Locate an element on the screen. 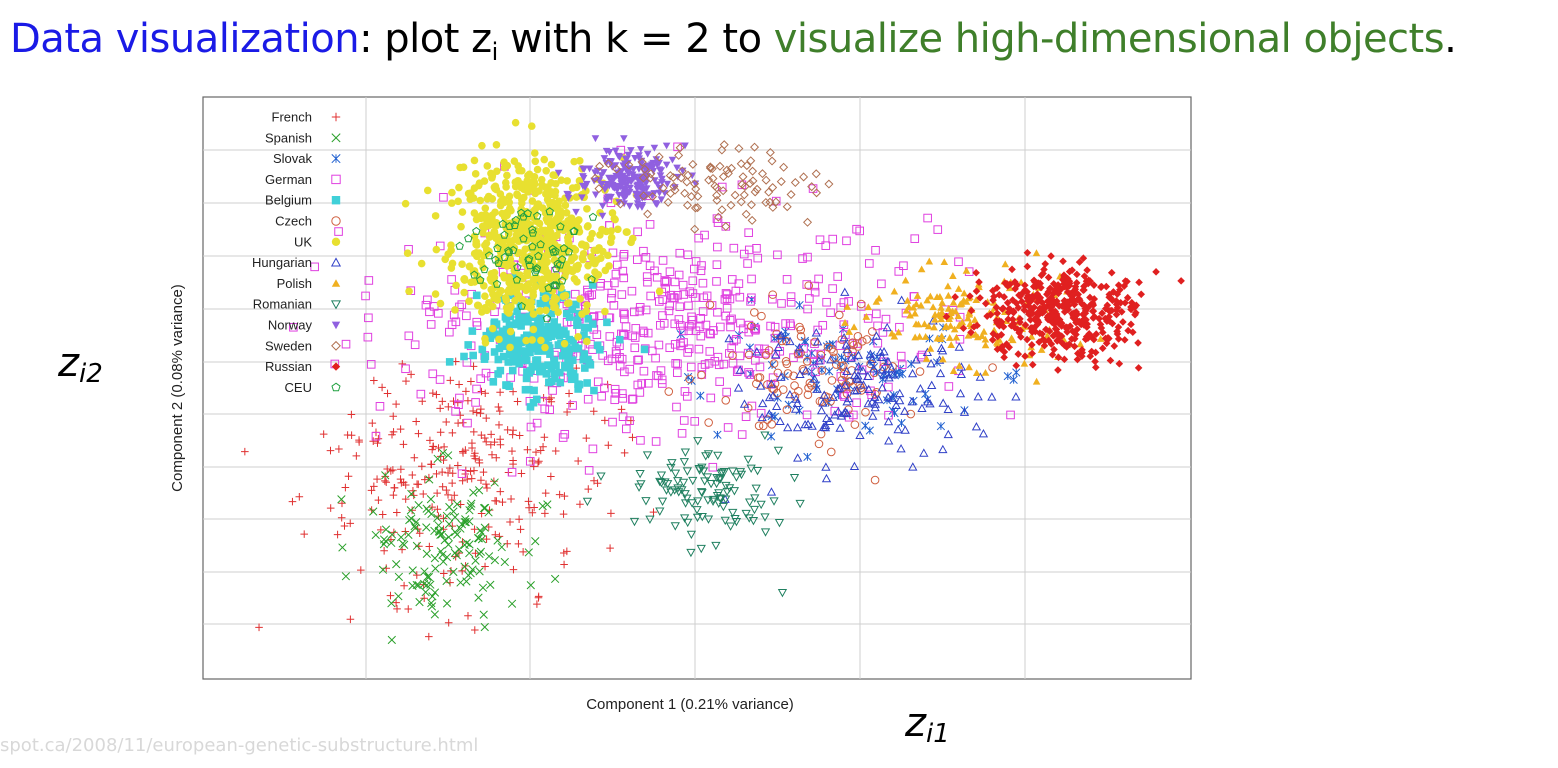 The height and width of the screenshot is (768, 1558). series-hungarian is located at coordinates (870, 395).